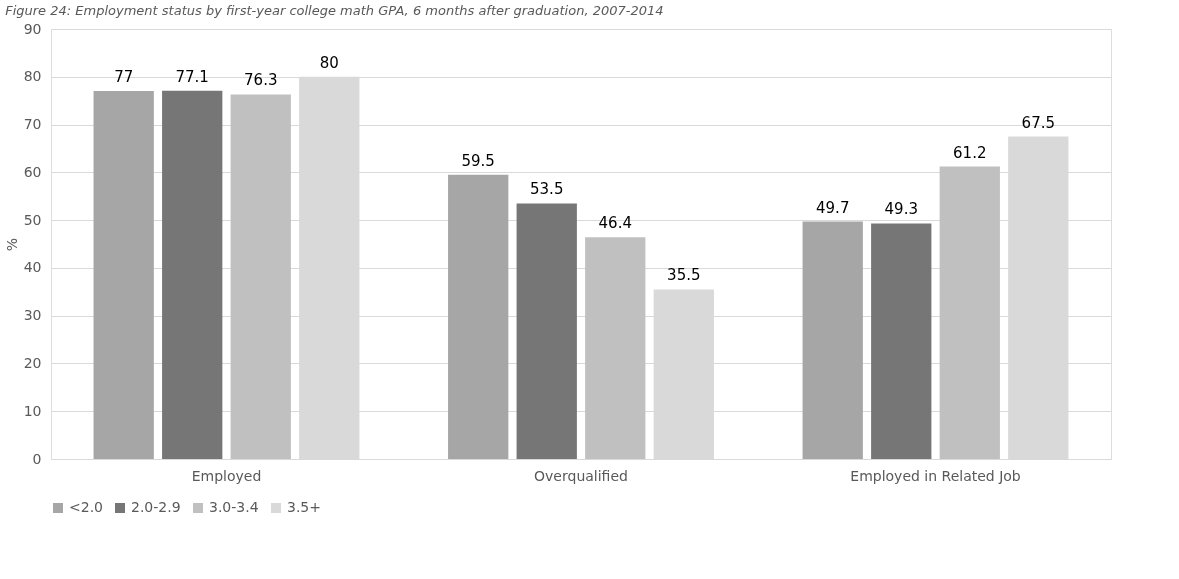 The height and width of the screenshot is (579, 1179). What do you see at coordinates (32, 219) in the screenshot?
I see `y-tick-label: 50` at bounding box center [32, 219].